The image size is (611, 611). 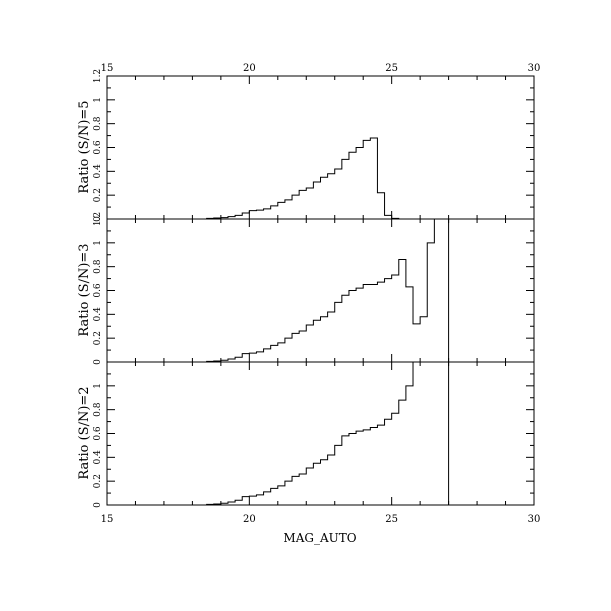 I want to click on x-tick-label-top: 25, so click(x=391, y=68).